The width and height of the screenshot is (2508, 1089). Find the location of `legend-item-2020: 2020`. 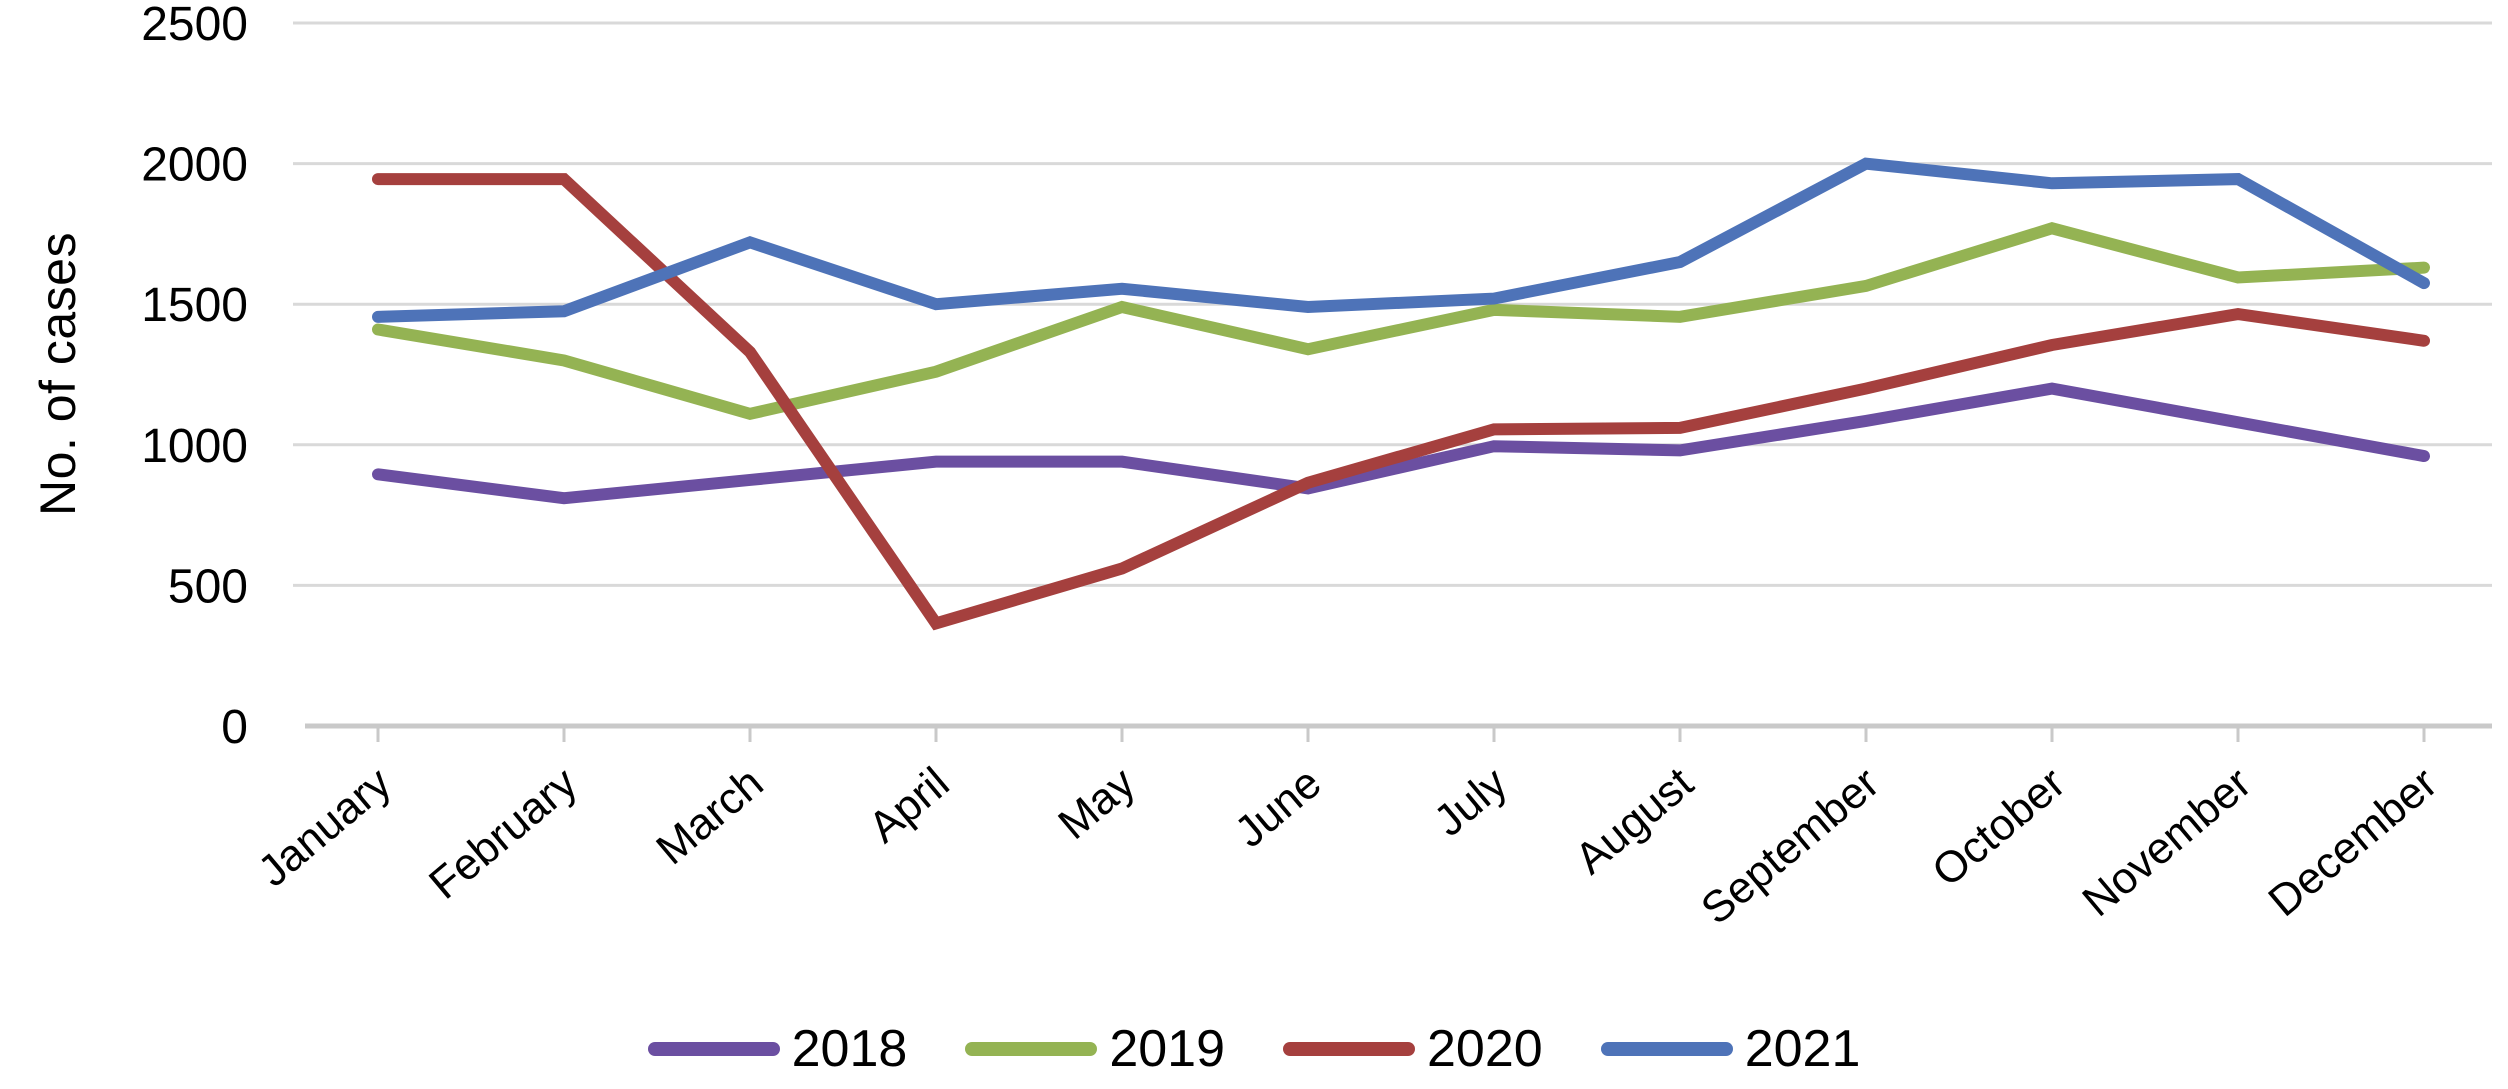

legend-item-2020: 2020 is located at coordinates (1413, 1049).